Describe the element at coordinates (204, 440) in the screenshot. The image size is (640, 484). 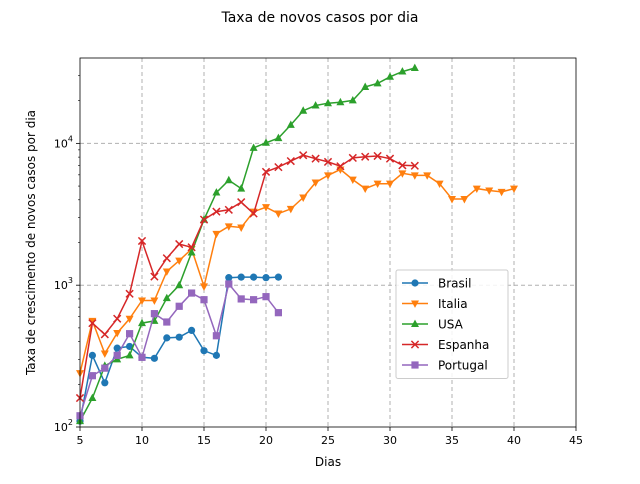
I see `x-tick-label: 15` at that location.